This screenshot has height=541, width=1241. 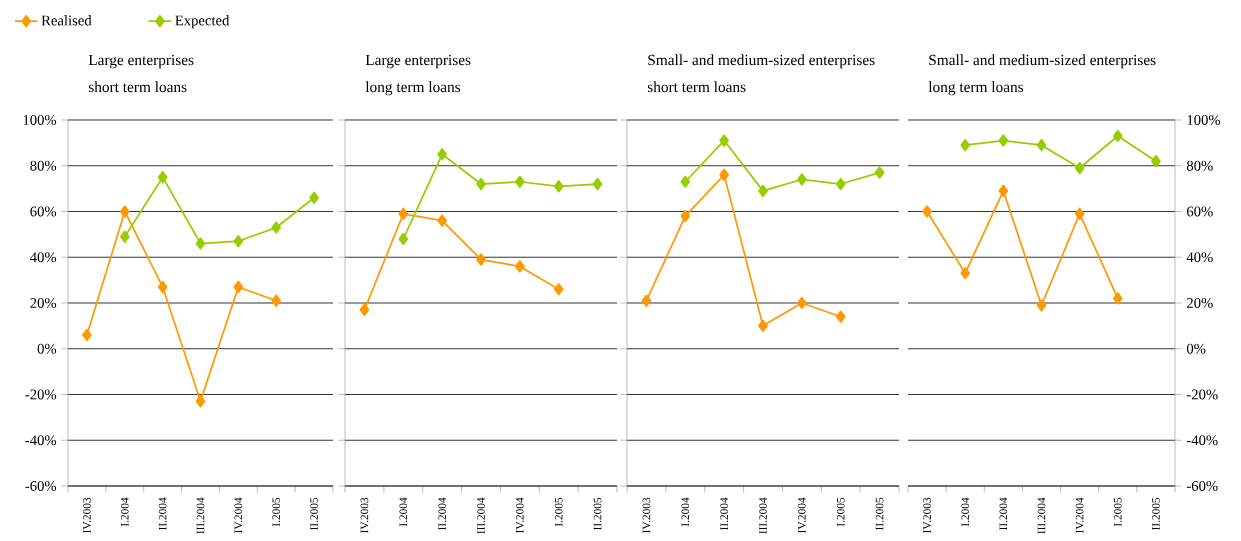 What do you see at coordinates (1202, 486) in the screenshot?
I see `y2-tick-label: -60%` at bounding box center [1202, 486].